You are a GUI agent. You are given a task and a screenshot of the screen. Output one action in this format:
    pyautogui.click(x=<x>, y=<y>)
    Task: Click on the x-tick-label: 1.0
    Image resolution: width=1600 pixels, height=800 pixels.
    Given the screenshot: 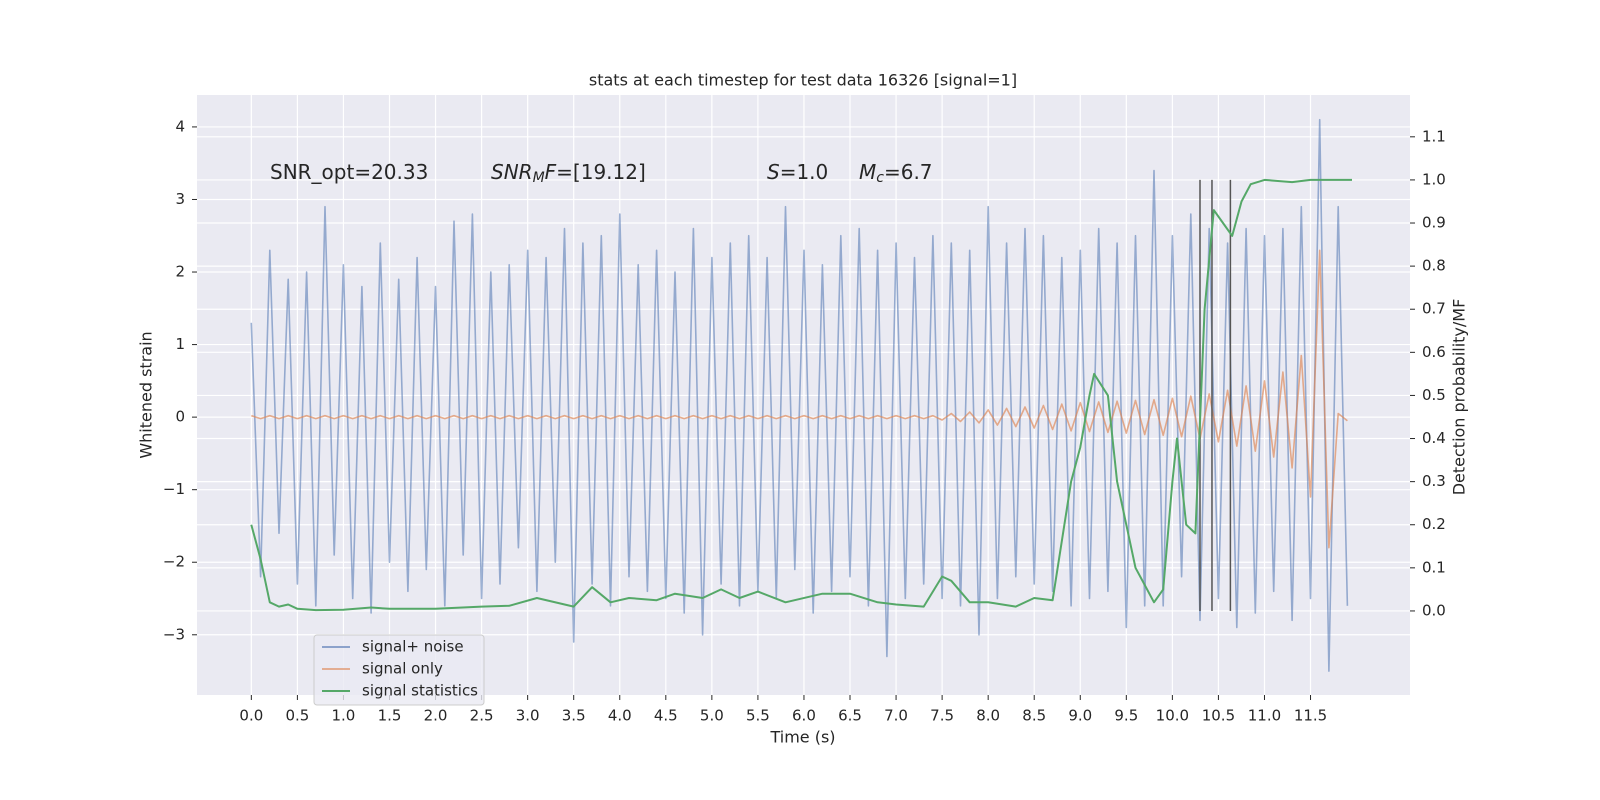 What is the action you would take?
    pyautogui.click(x=344, y=716)
    